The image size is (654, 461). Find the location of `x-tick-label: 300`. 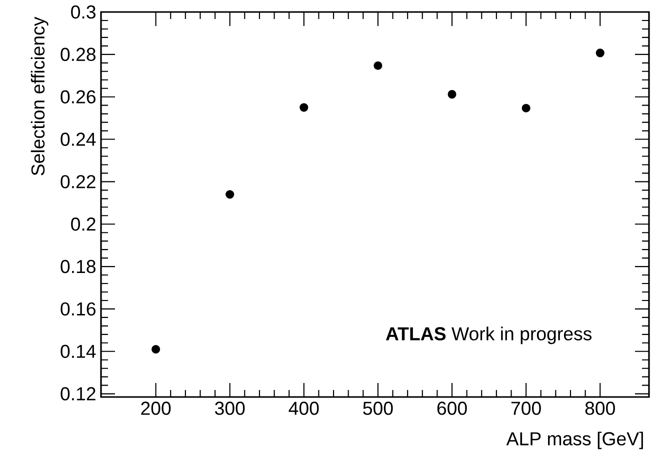

x-tick-label: 300 is located at coordinates (229, 408).